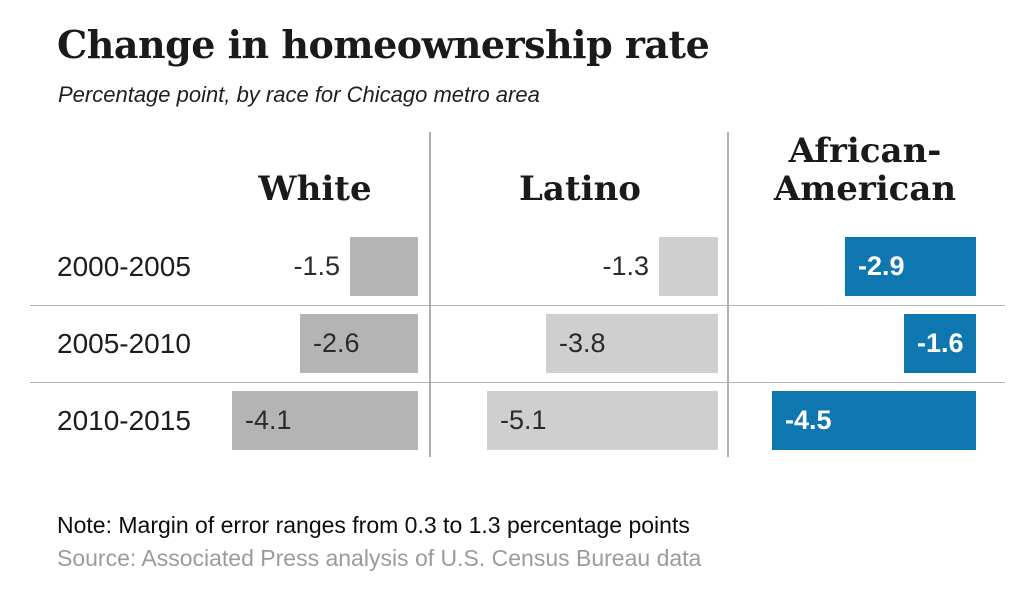 This screenshot has width=1024, height=602. Describe the element at coordinates (881, 266) in the screenshot. I see `bar-value-label: -2.9` at that location.